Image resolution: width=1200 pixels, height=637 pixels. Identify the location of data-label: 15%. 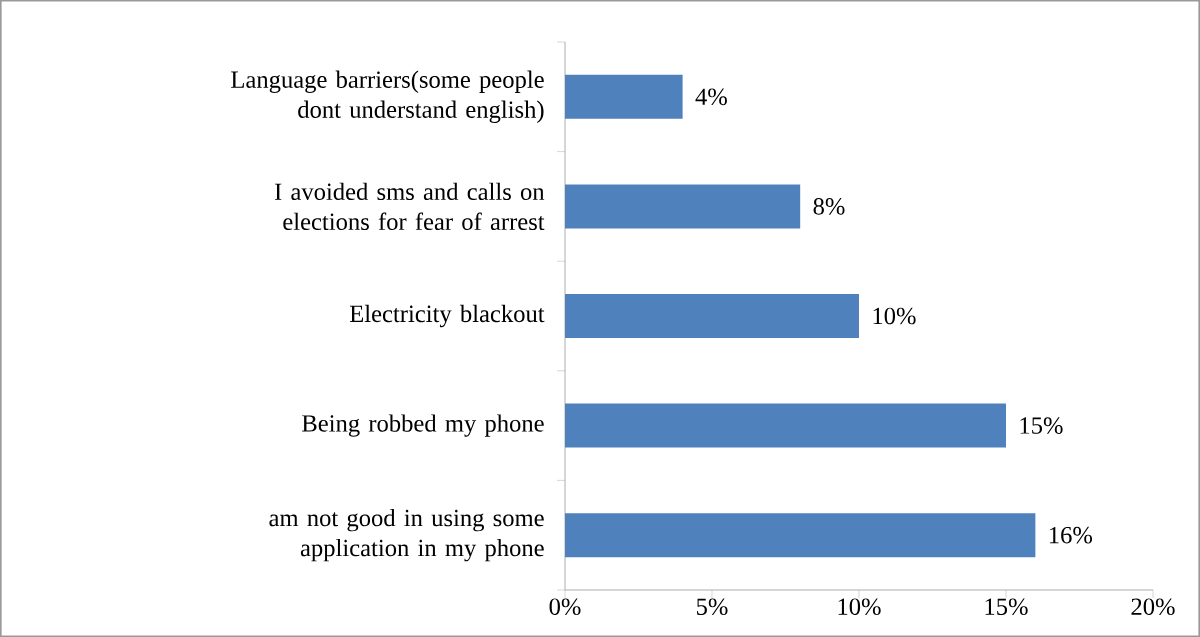
(1041, 425).